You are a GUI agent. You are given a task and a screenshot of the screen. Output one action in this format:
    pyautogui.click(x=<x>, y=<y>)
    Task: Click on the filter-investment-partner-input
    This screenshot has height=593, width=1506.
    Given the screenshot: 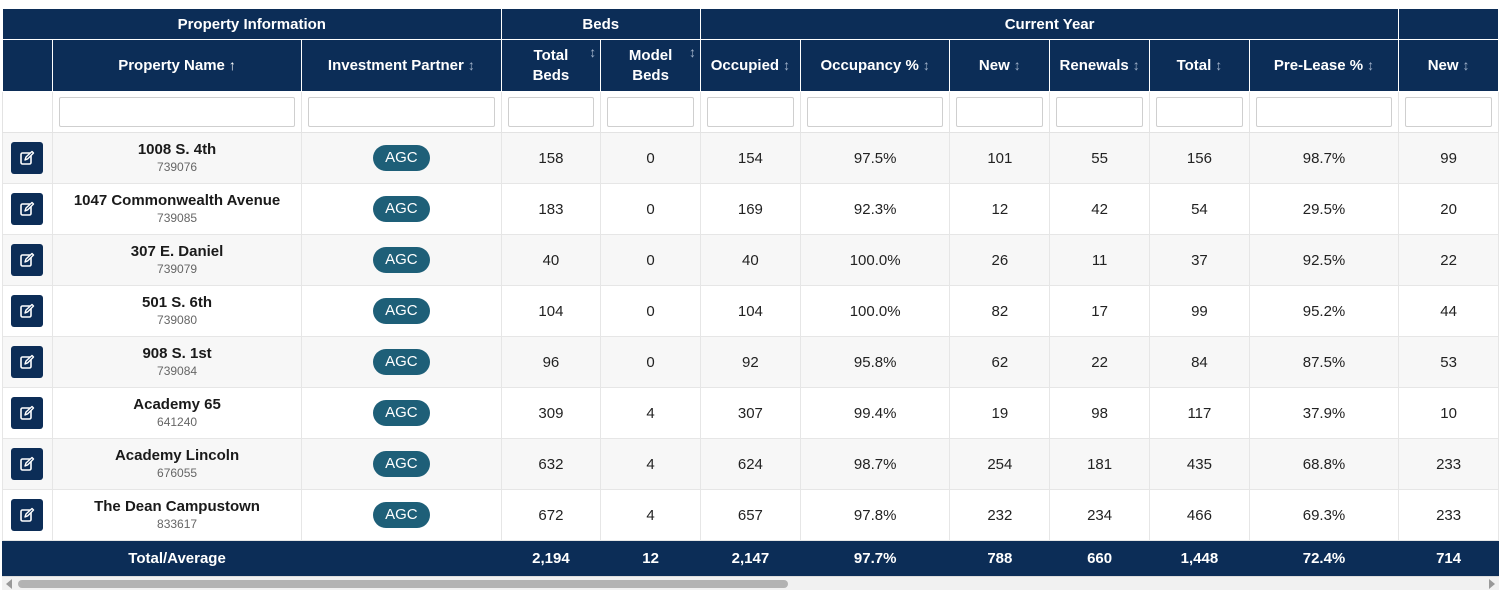 What is the action you would take?
    pyautogui.click(x=401, y=112)
    